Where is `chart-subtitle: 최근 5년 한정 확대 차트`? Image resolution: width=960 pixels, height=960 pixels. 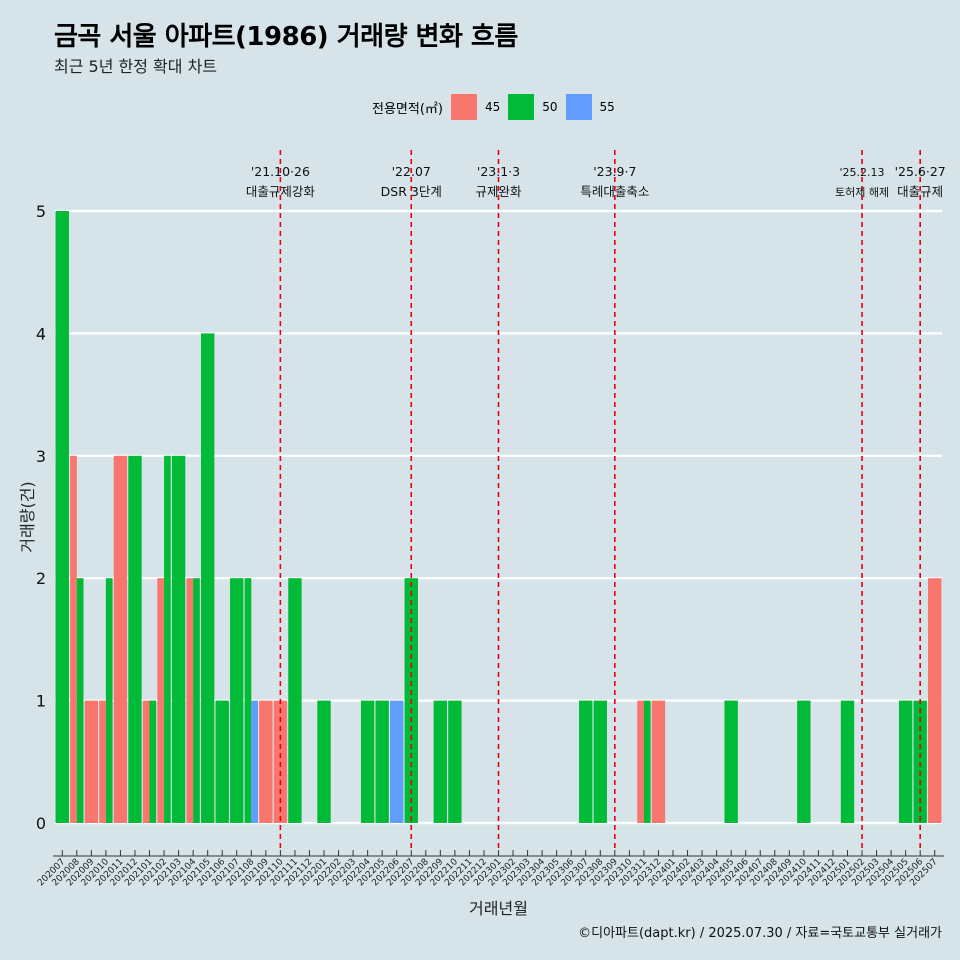
chart-subtitle: 최근 5년 한정 확대 차트 is located at coordinates (136, 66).